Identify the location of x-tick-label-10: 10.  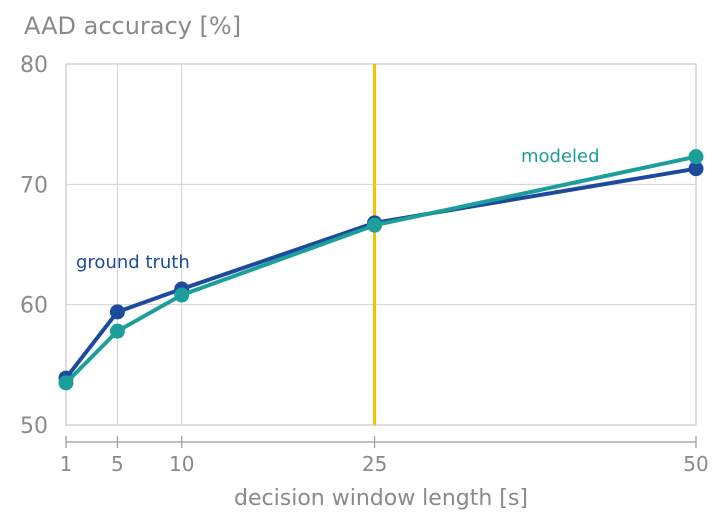
(181, 464).